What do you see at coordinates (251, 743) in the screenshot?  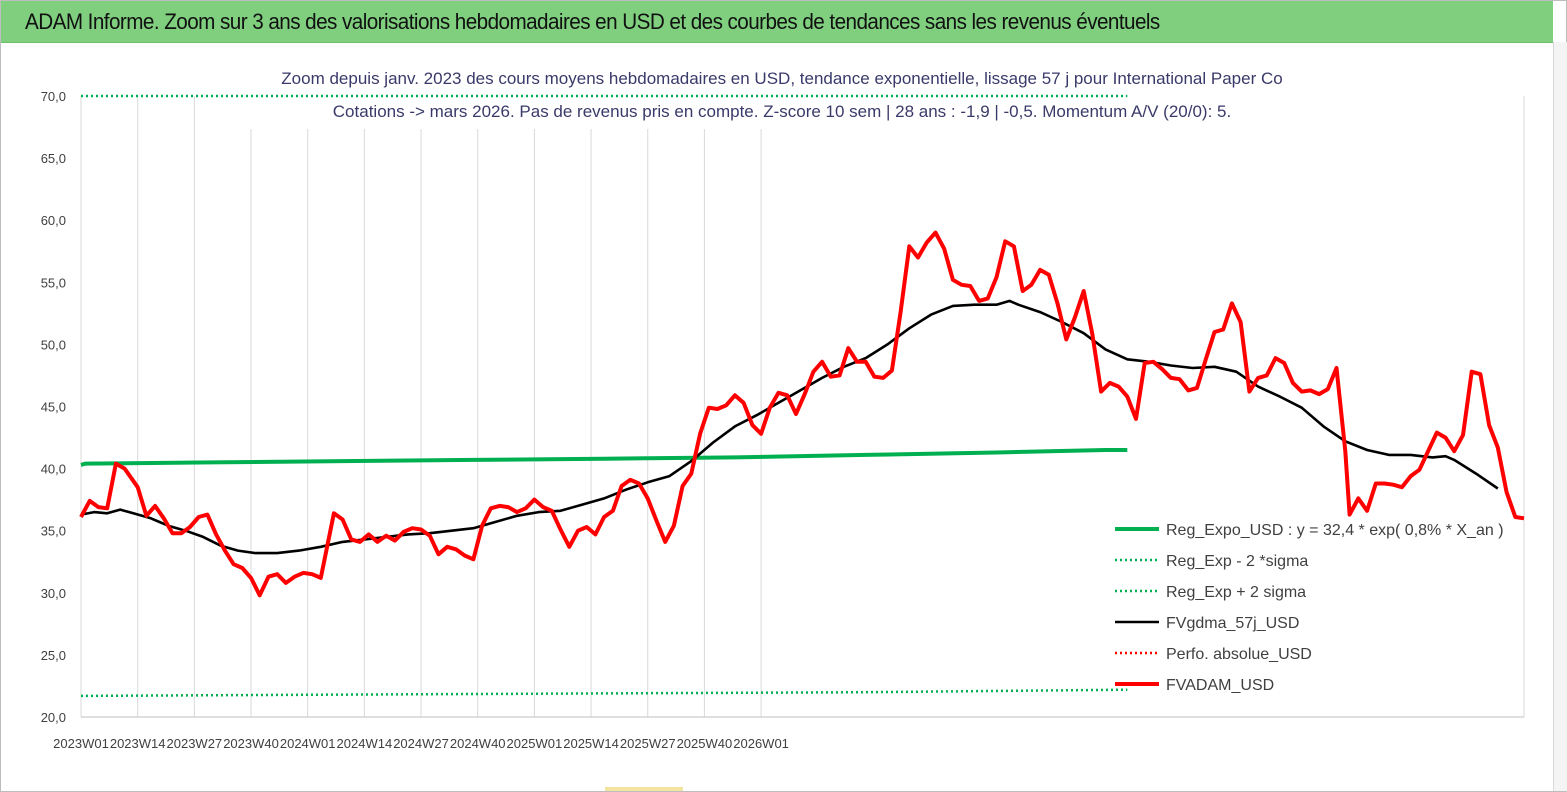 I see `x-tick-label: 2023W40` at bounding box center [251, 743].